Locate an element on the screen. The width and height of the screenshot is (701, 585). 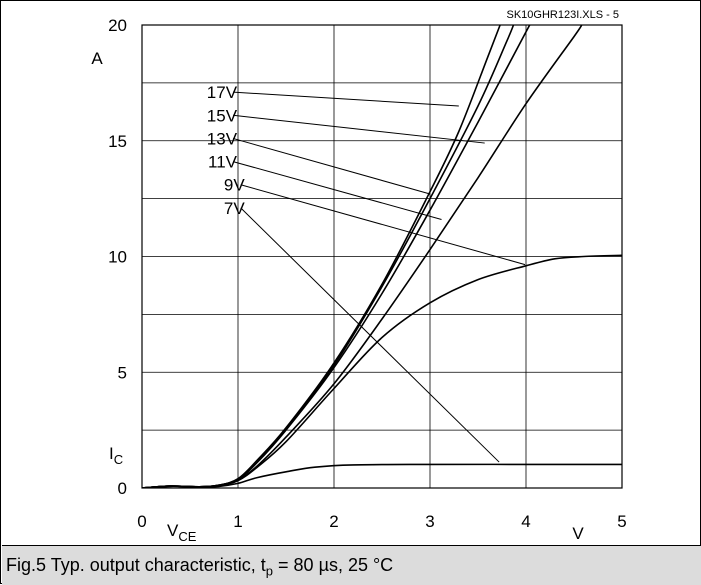
leader-line-17v is located at coordinates (346, 99).